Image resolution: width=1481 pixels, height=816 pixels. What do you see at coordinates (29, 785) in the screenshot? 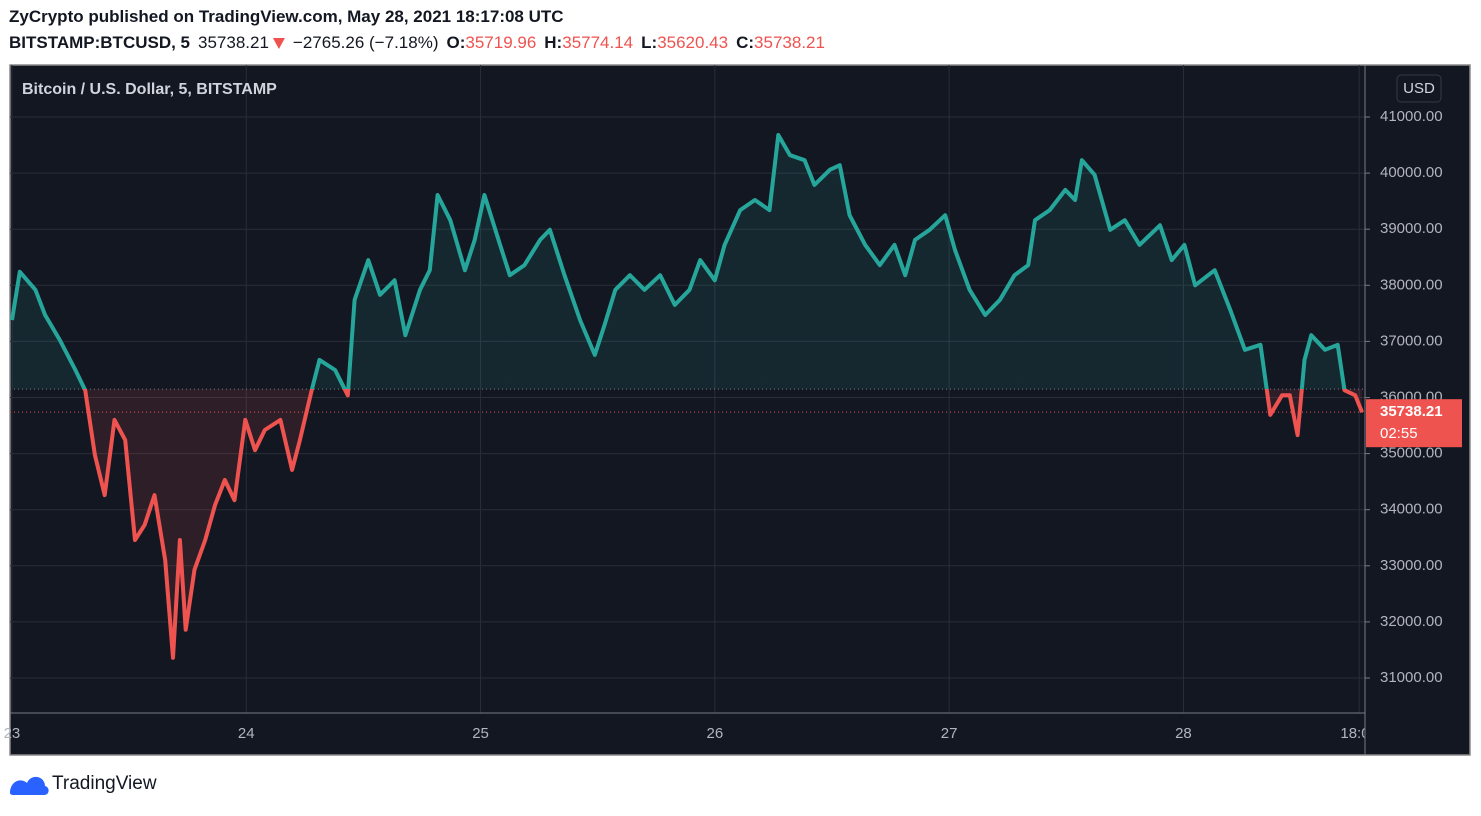
I see `brand-logo` at bounding box center [29, 785].